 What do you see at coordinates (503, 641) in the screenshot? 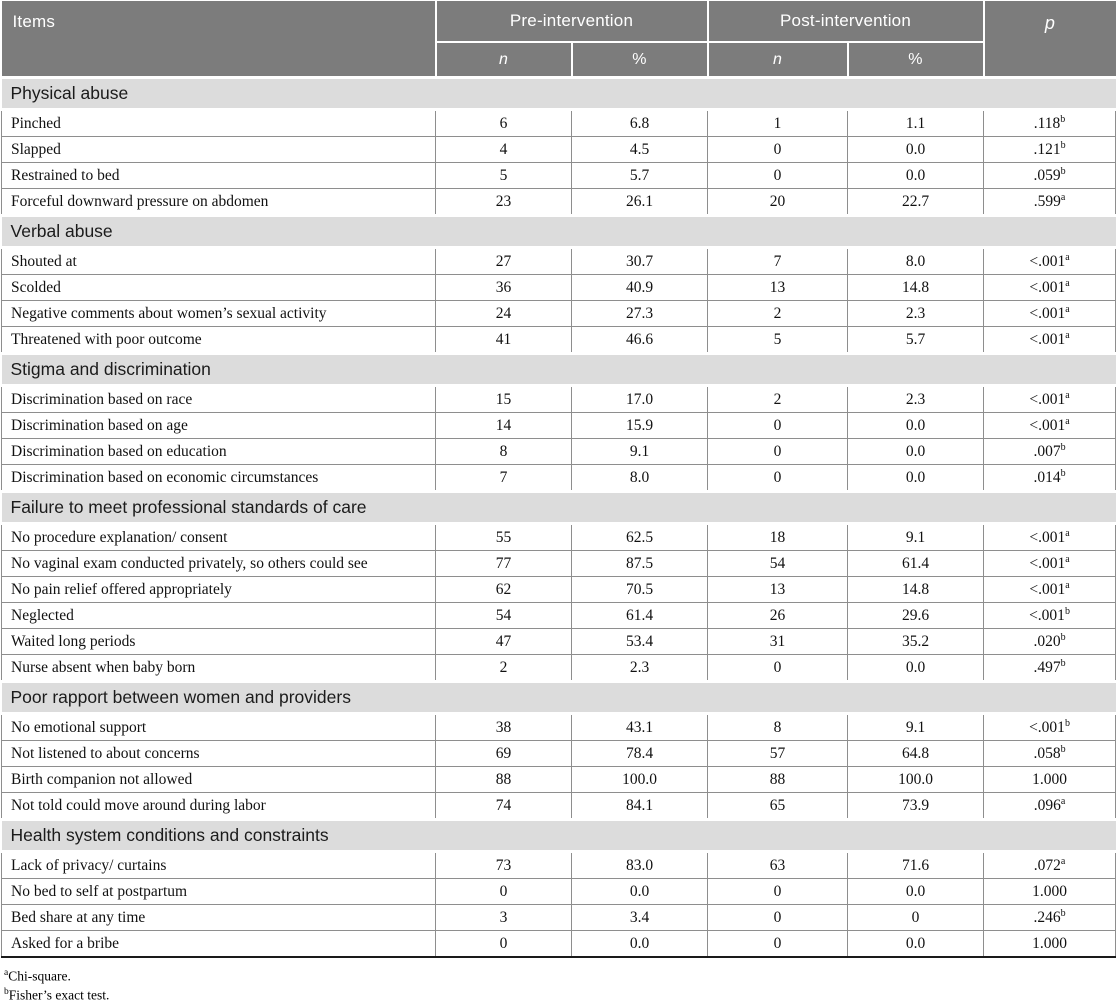
I see `cell-pre-n: 47` at bounding box center [503, 641].